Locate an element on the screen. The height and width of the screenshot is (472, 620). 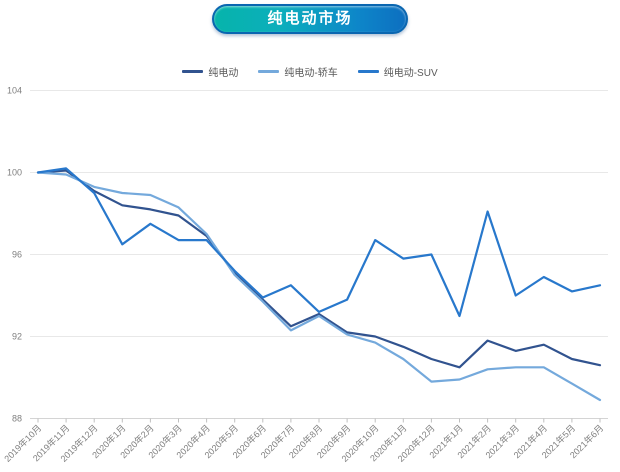
legend-item-0: 纯电动 is located at coordinates (210, 71).